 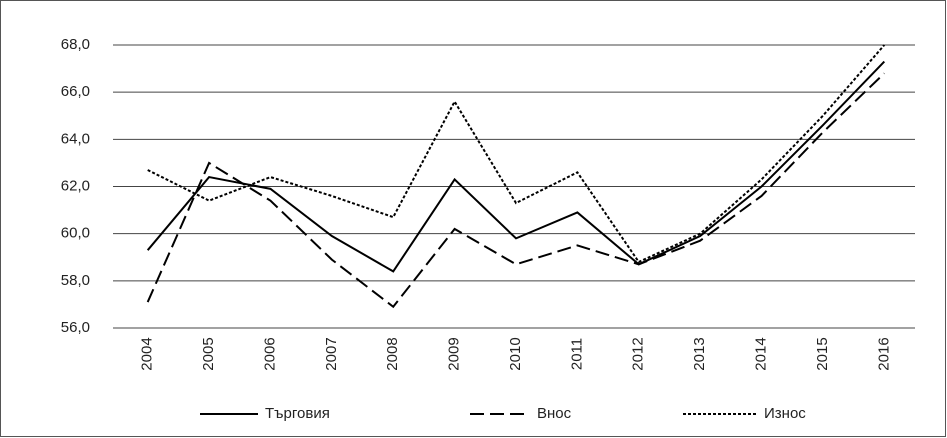 What do you see at coordinates (75, 44) in the screenshot?
I see `y-tick-label: 68,0` at bounding box center [75, 44].